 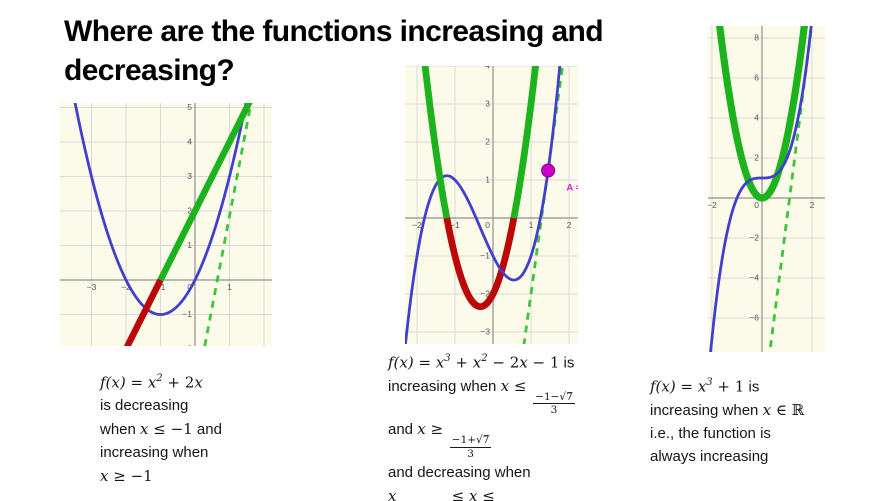 I want to click on math-text: − 2, so click(x=503, y=362).